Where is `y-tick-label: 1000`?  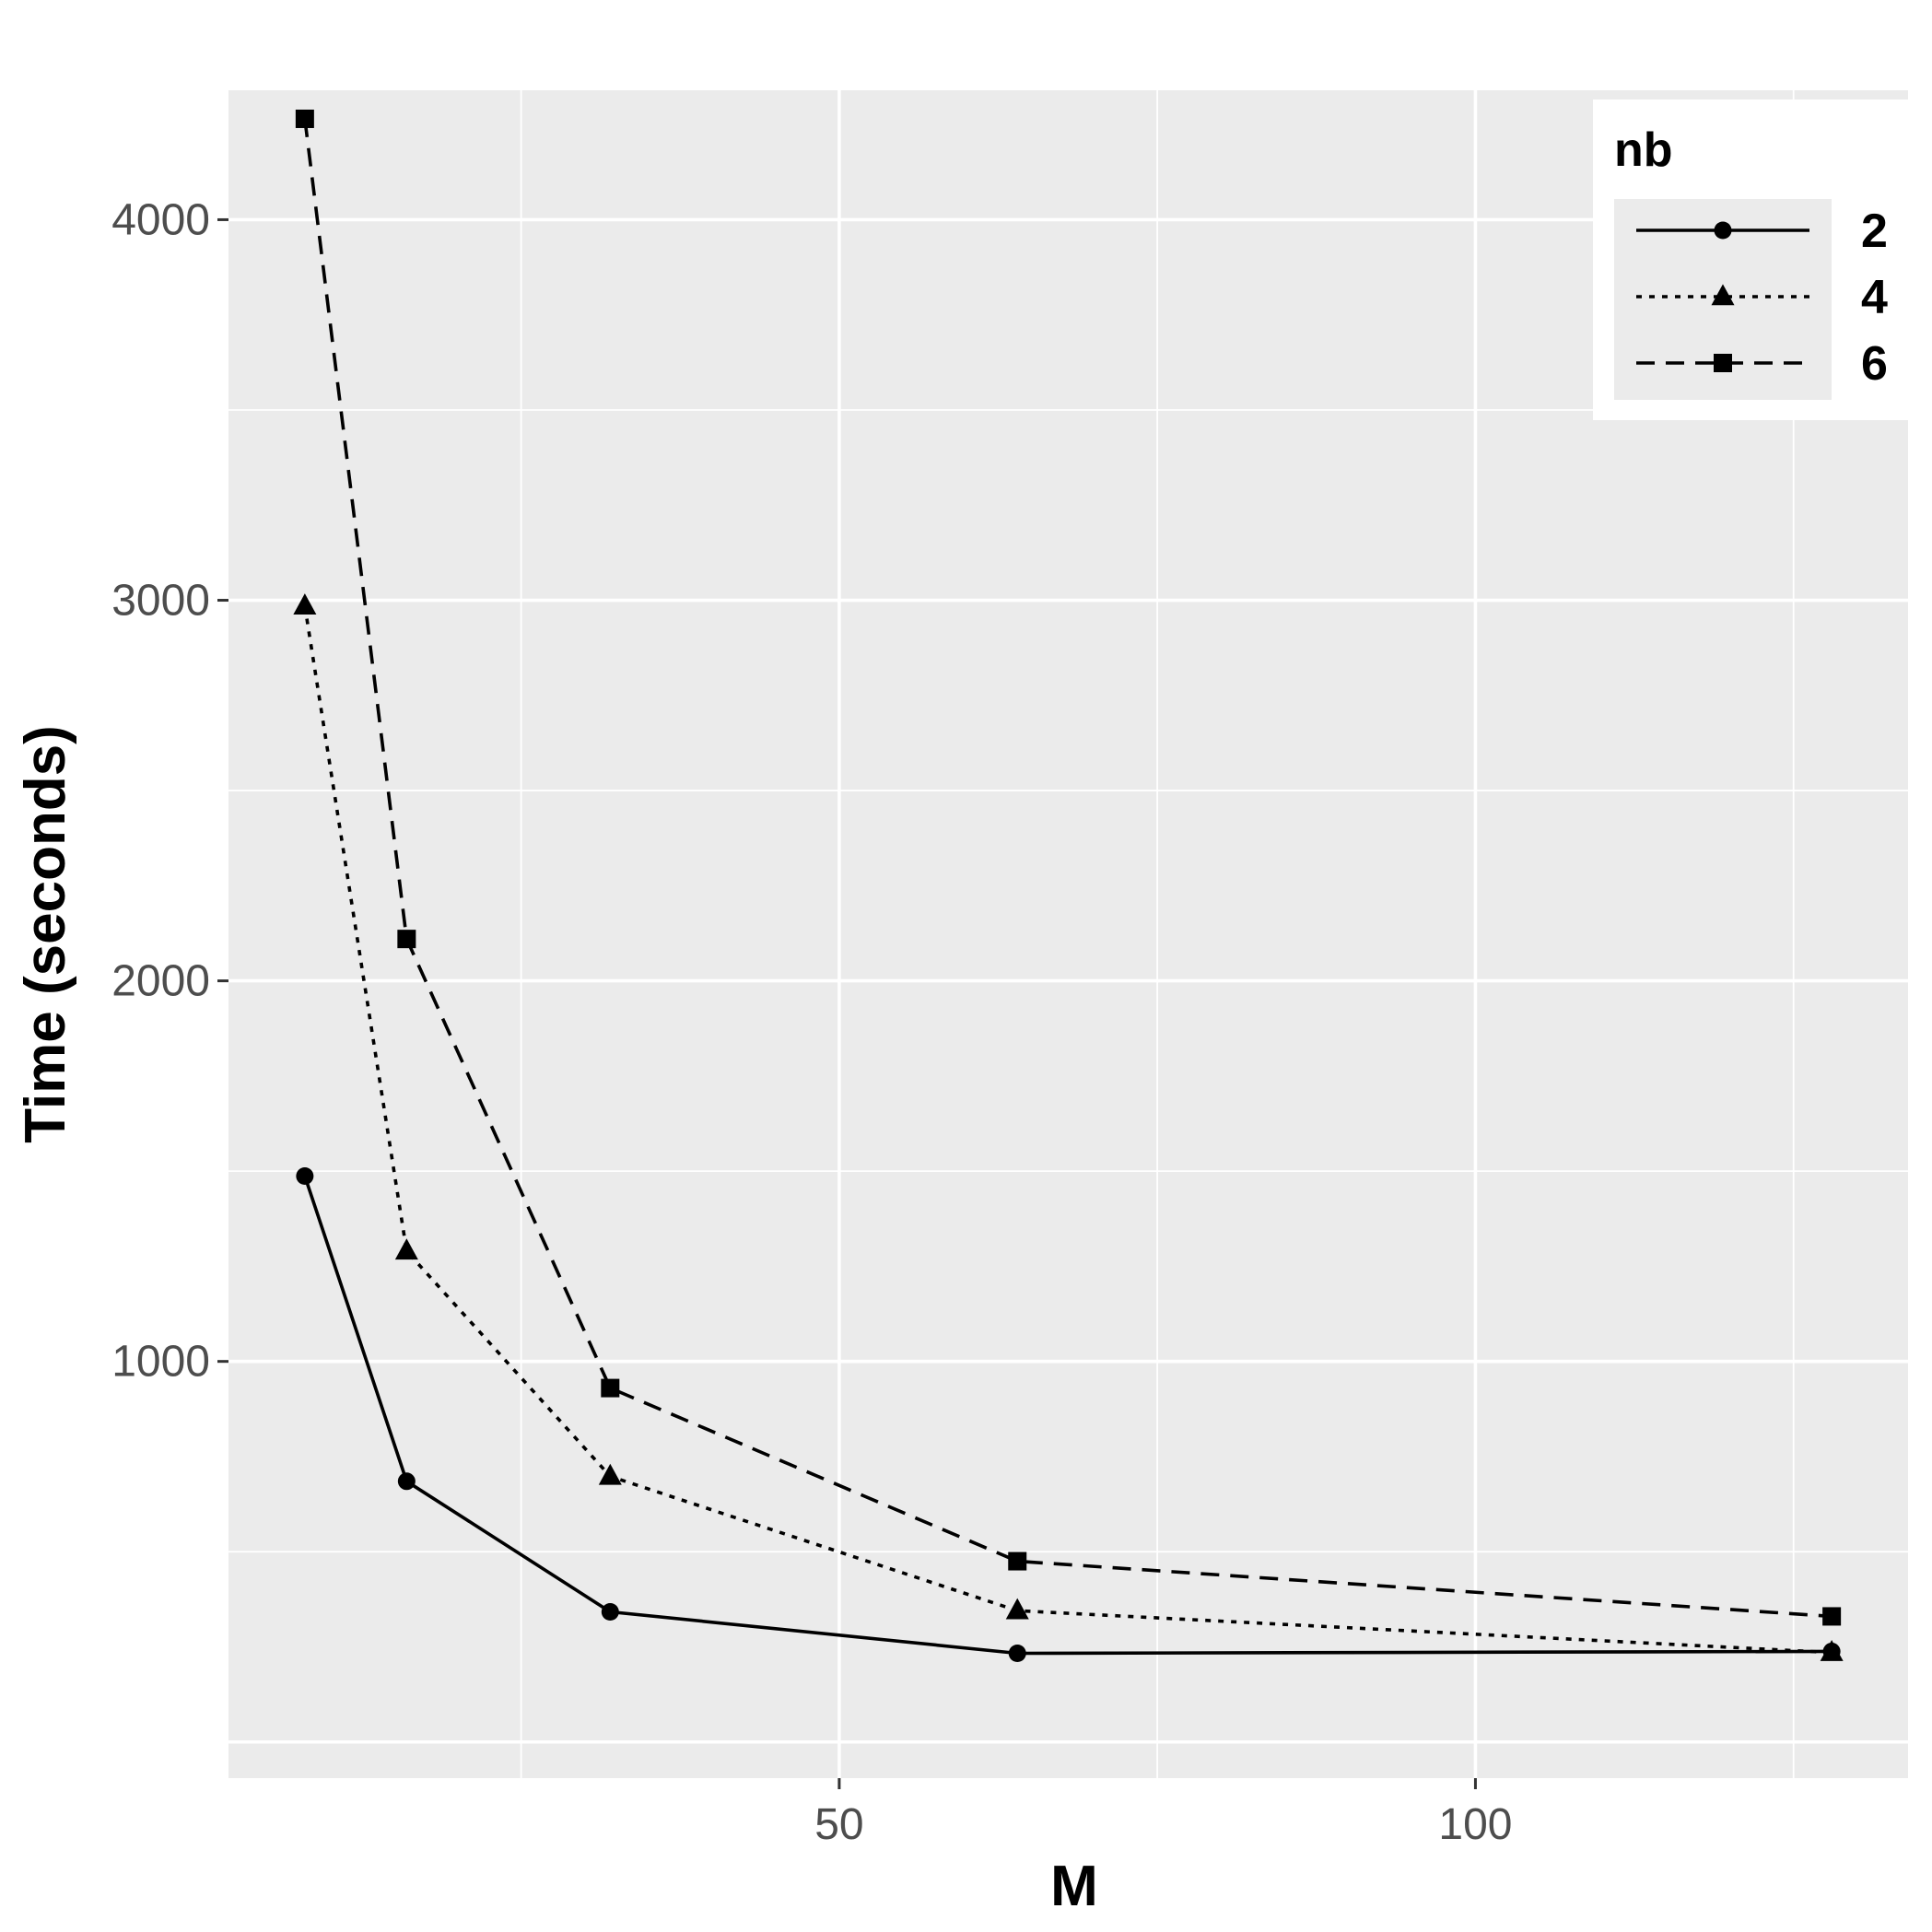 y-tick-label: 1000 is located at coordinates (160, 1362).